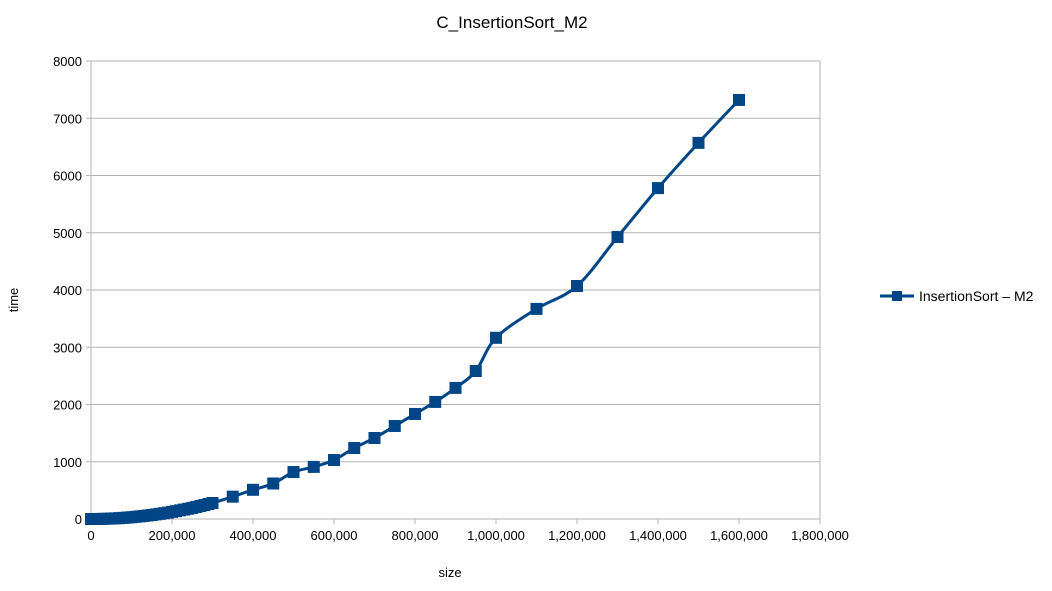  What do you see at coordinates (496, 535) in the screenshot?
I see `x-tick-label: 1,000,000` at bounding box center [496, 535].